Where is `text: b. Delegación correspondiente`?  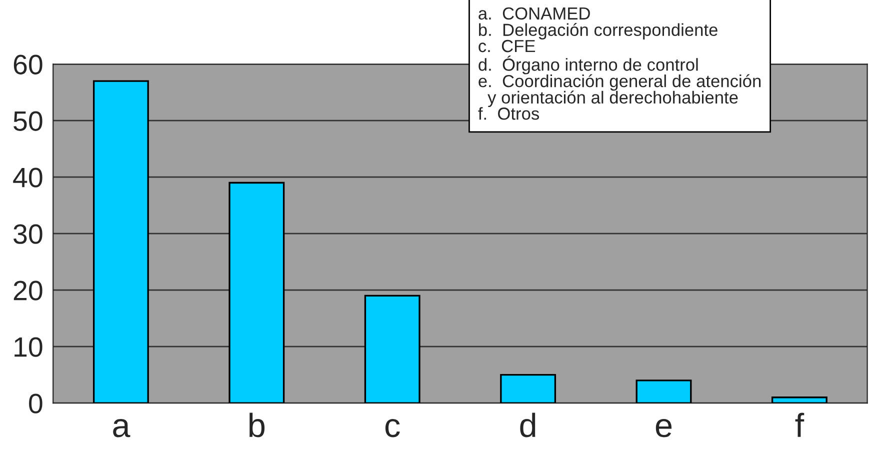 text: b. Delegación correspondiente is located at coordinates (598, 31).